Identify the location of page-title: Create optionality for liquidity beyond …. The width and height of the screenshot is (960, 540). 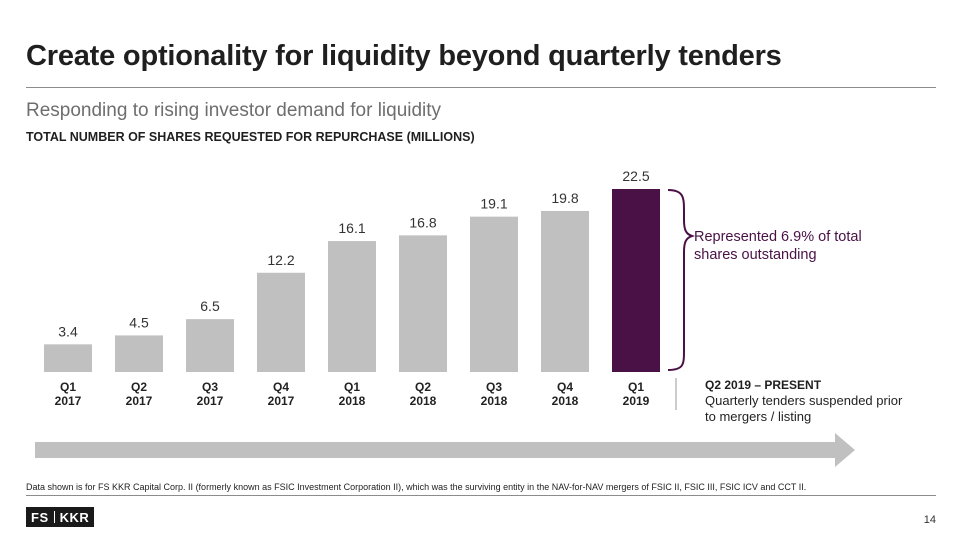
(404, 56).